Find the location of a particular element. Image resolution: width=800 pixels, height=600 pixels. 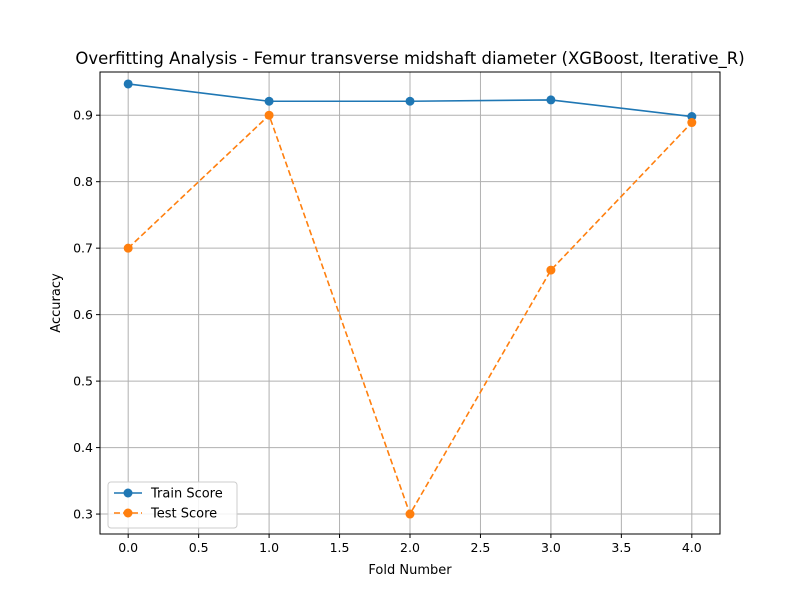

x-tick-label: 3.0 is located at coordinates (551, 547).